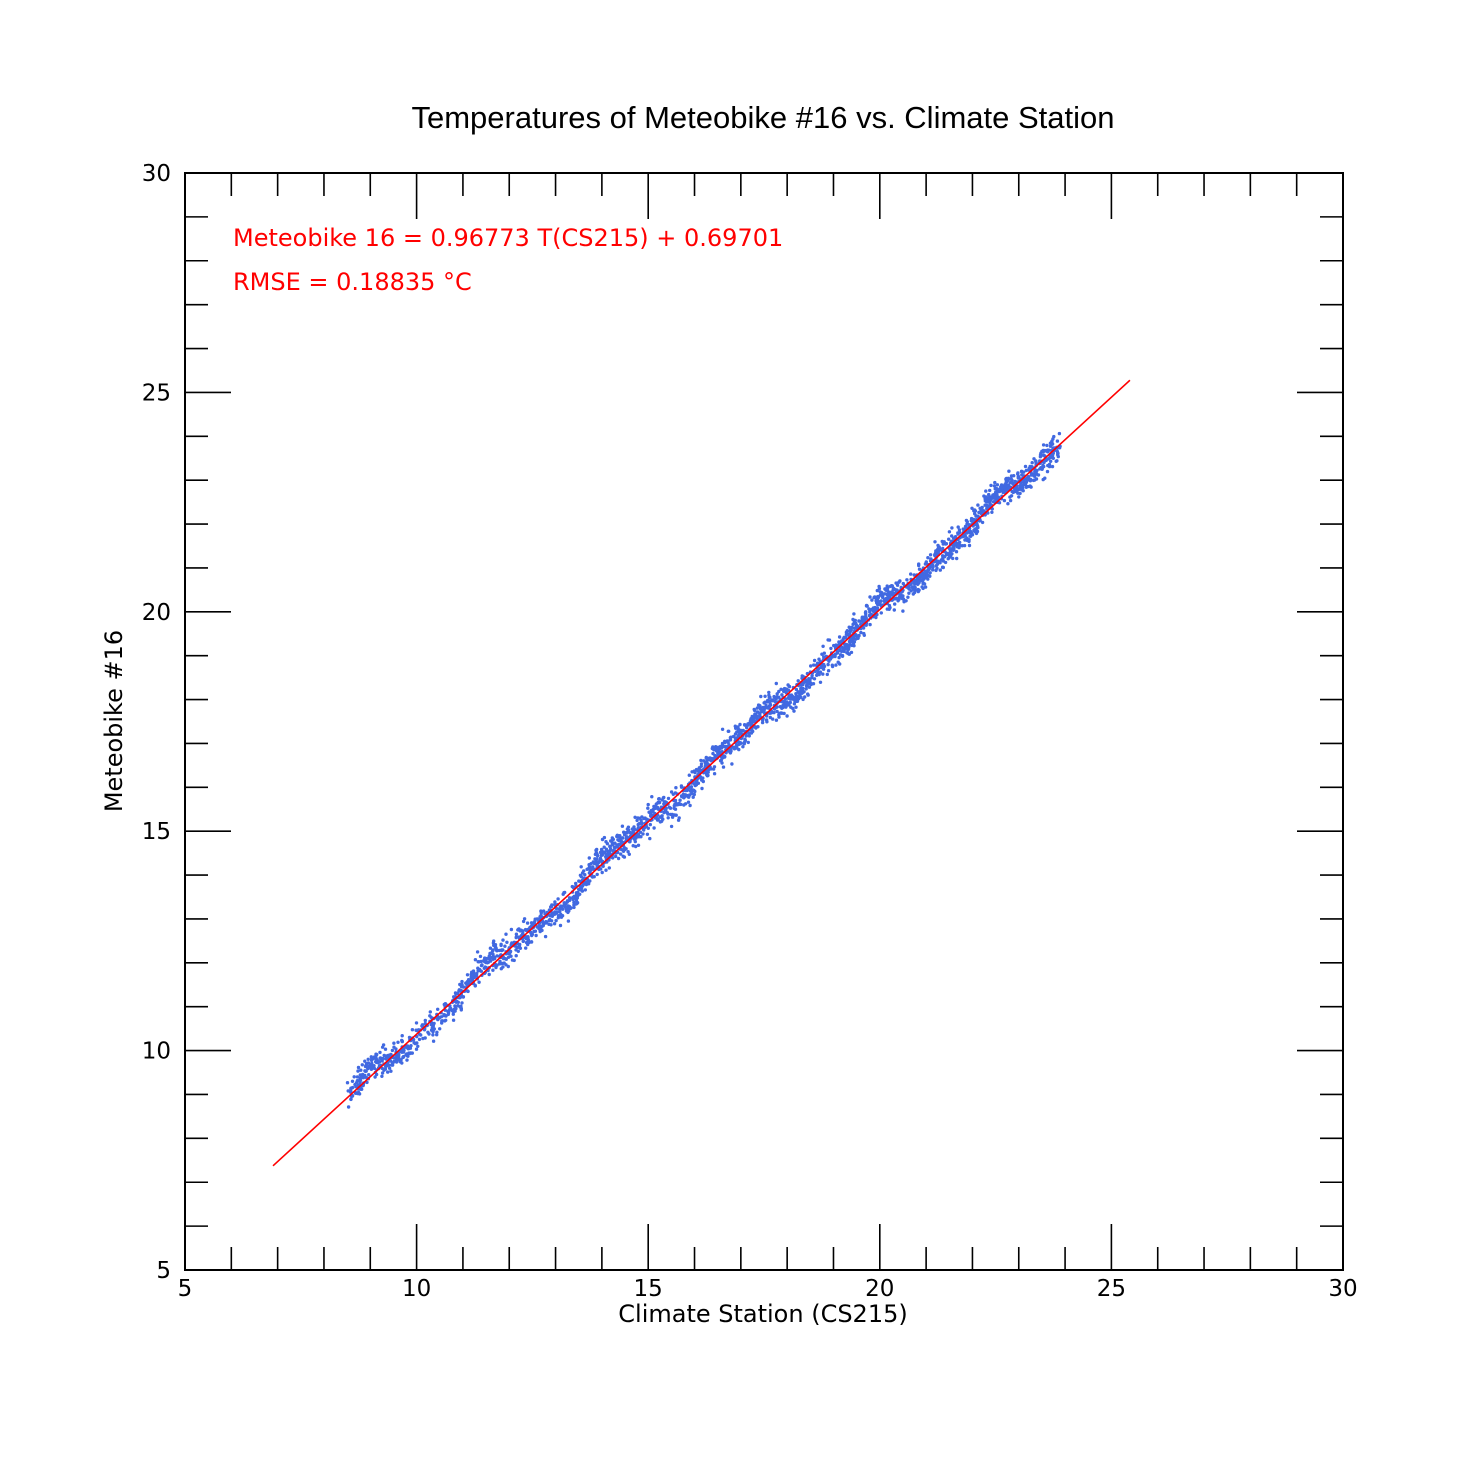 This screenshot has height=1457, width=1457. I want to click on x-tick-labels: 5 10 15 20 25 30, so click(768, 1289).